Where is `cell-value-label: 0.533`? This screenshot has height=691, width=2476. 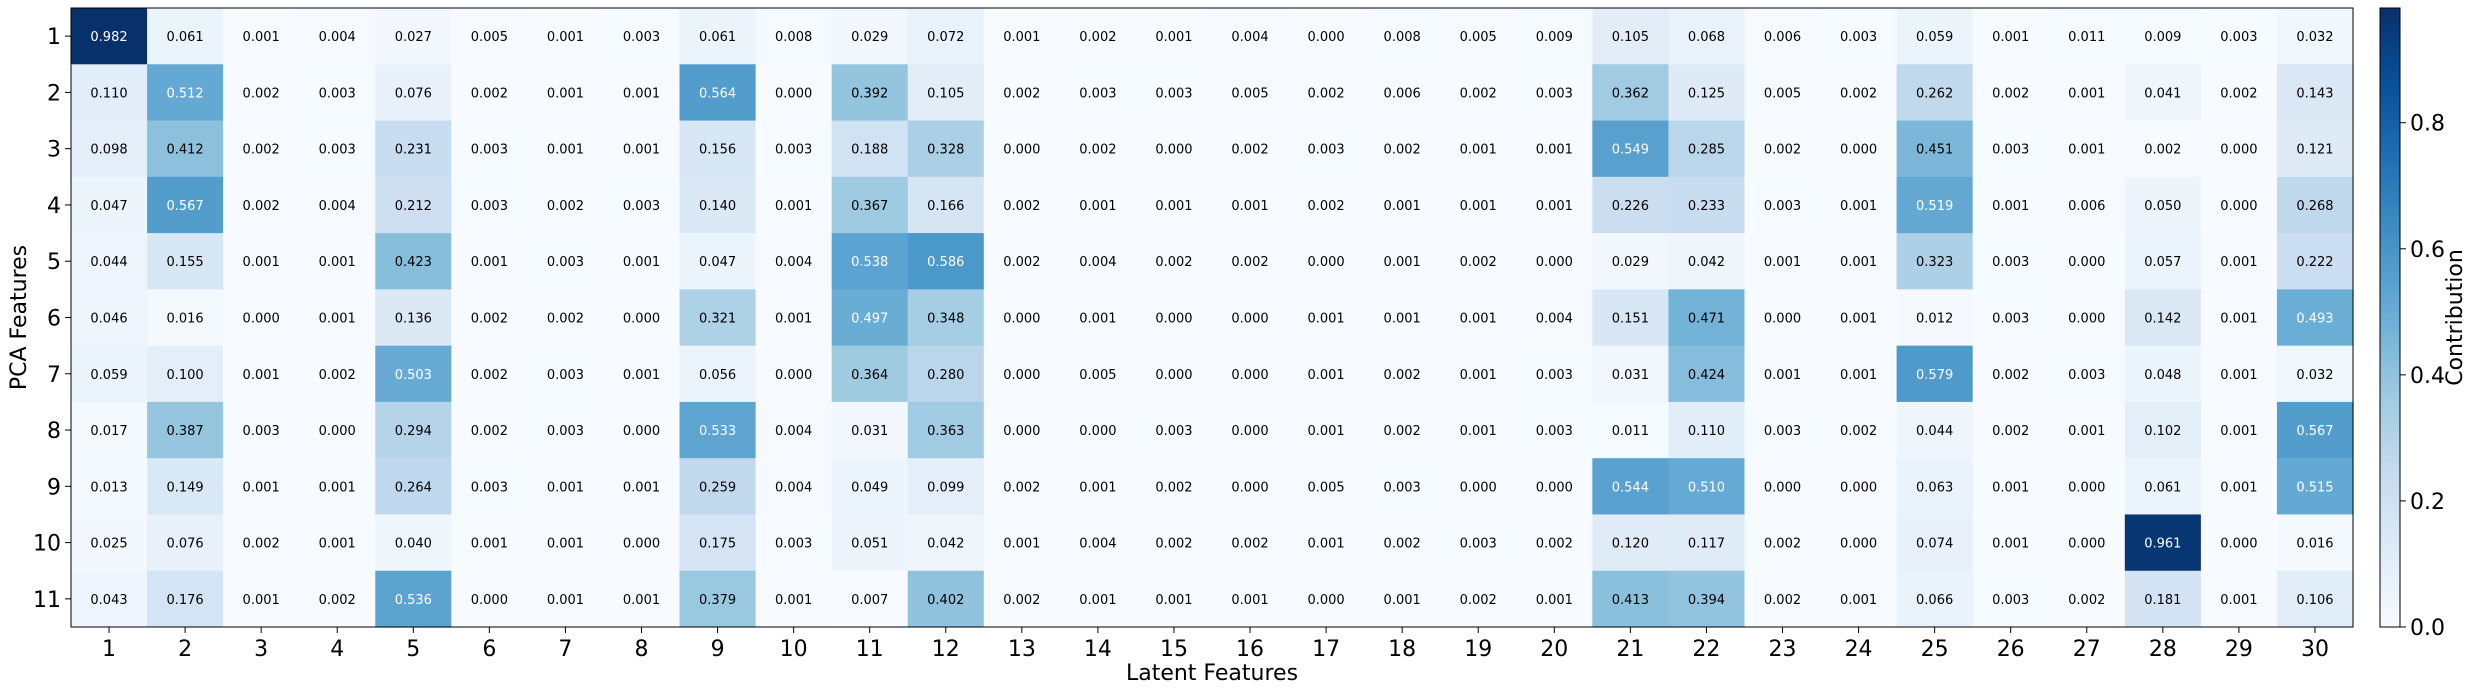
cell-value-label: 0.533 is located at coordinates (717, 431).